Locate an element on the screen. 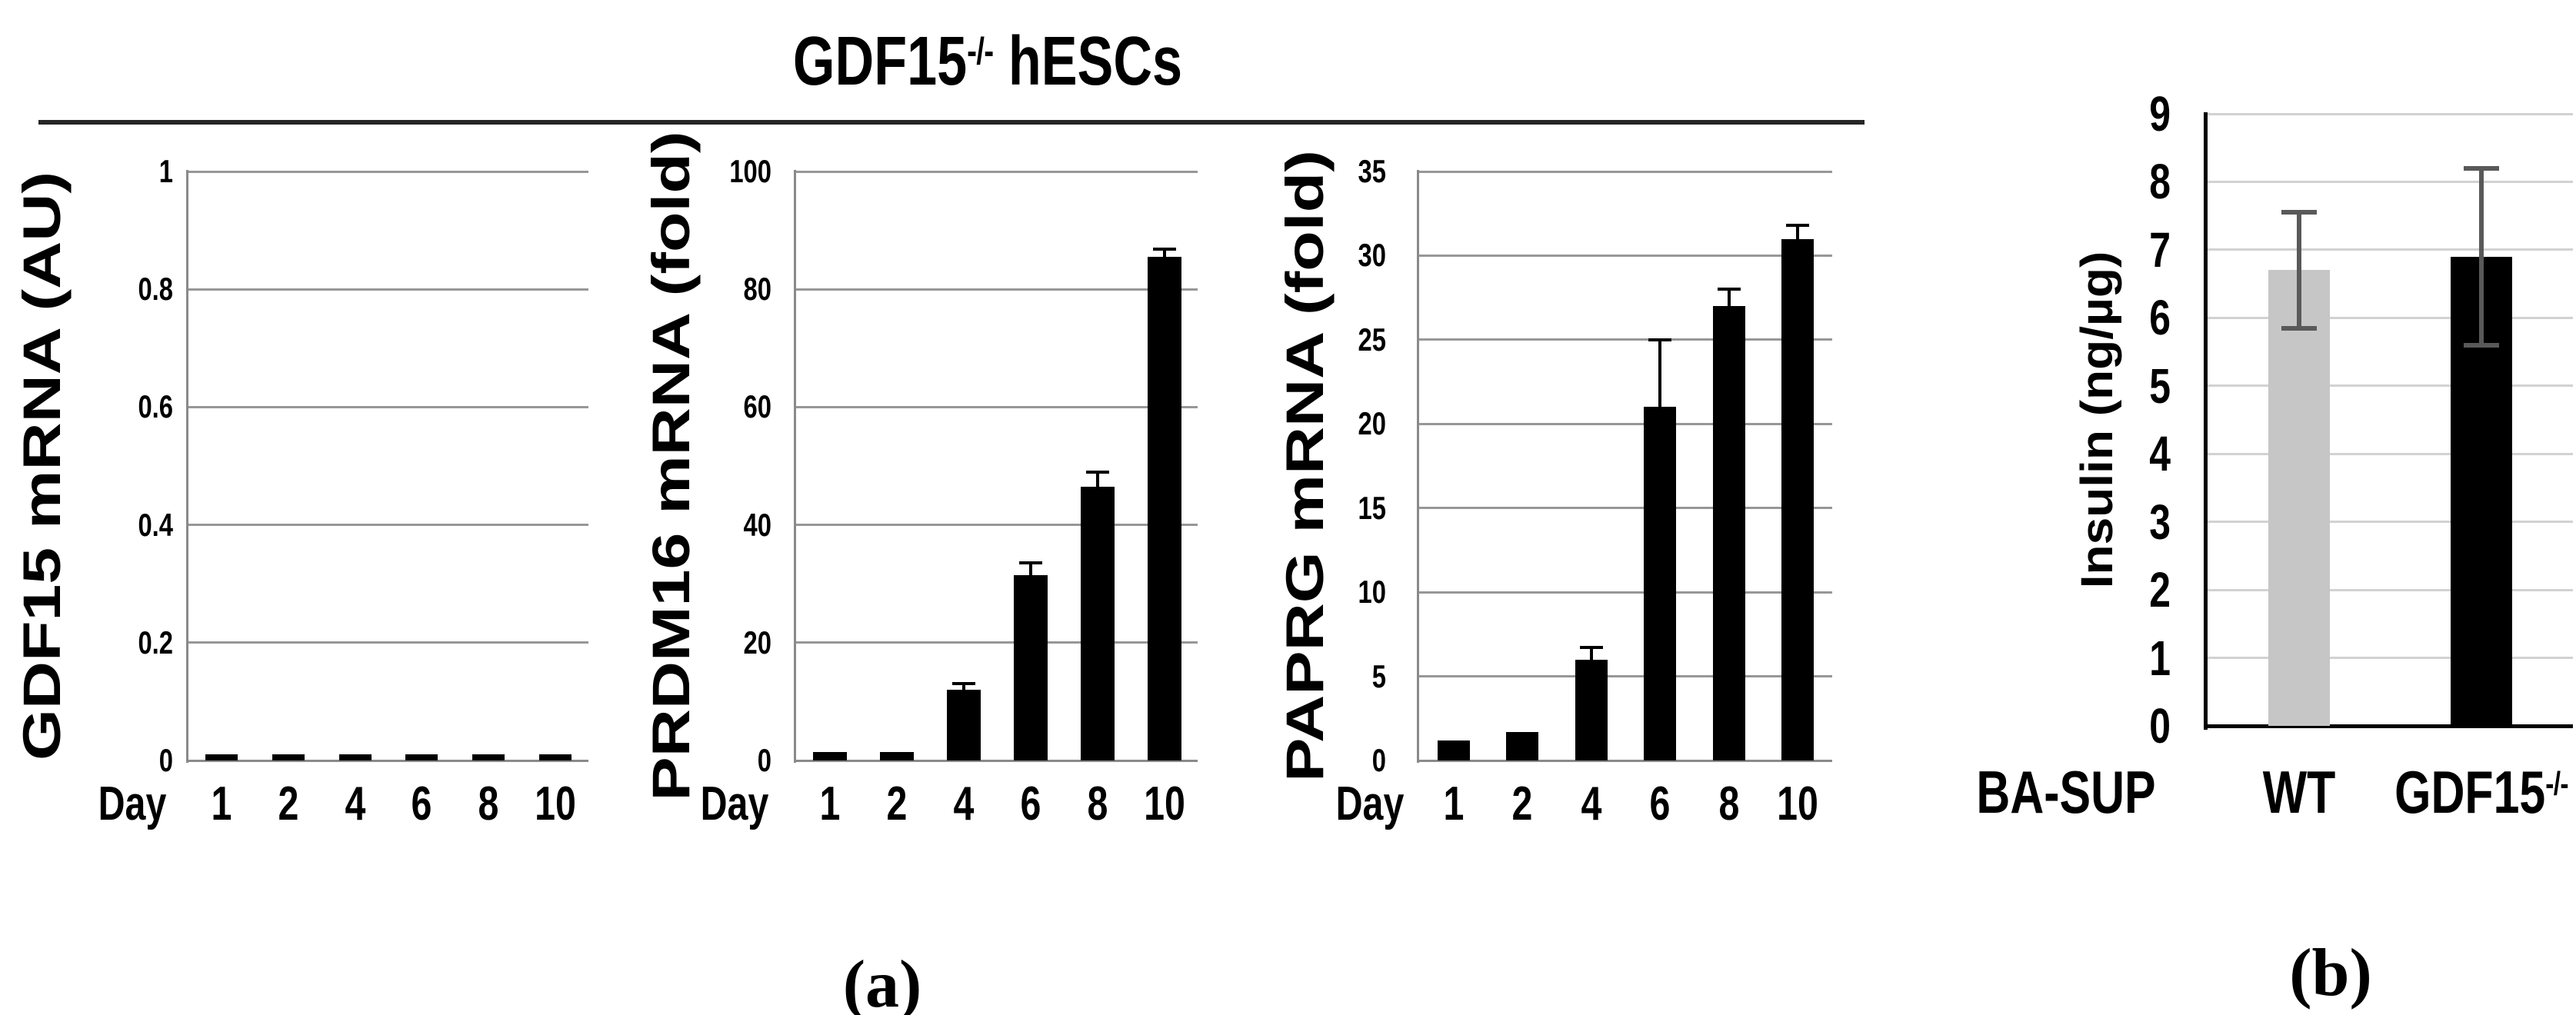 Image resolution: width=2576 pixels, height=1015 pixels. y-tick-label: 8 is located at coordinates (2160, 182).